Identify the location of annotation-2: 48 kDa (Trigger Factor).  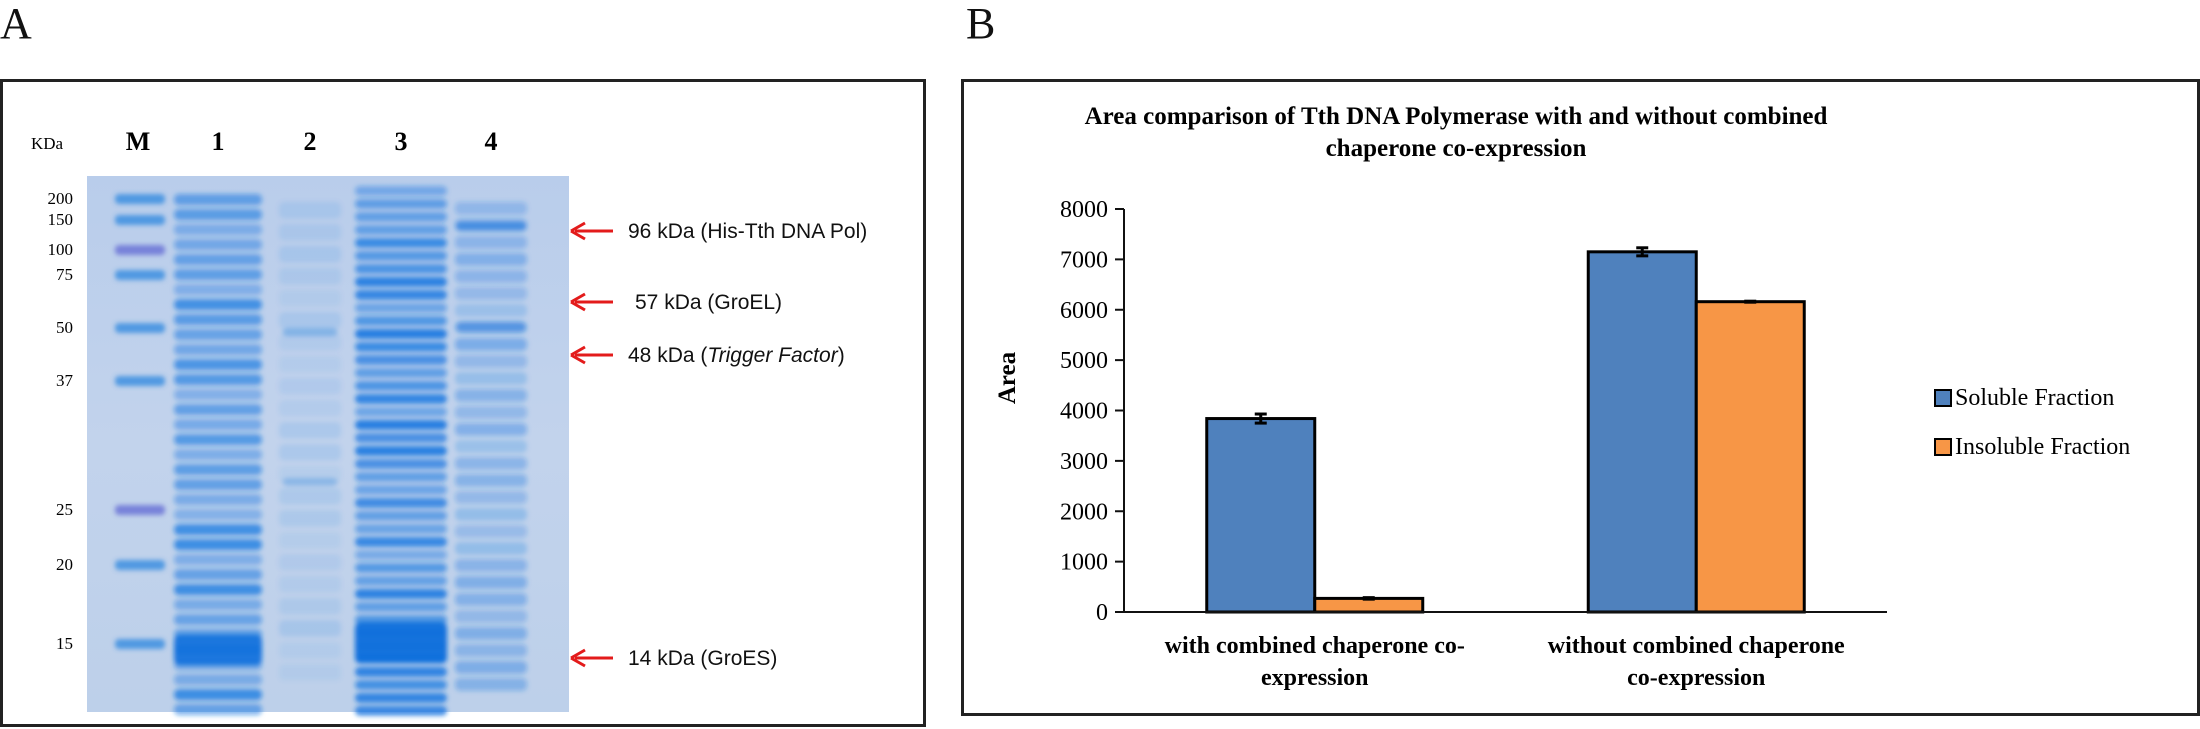
(707, 355).